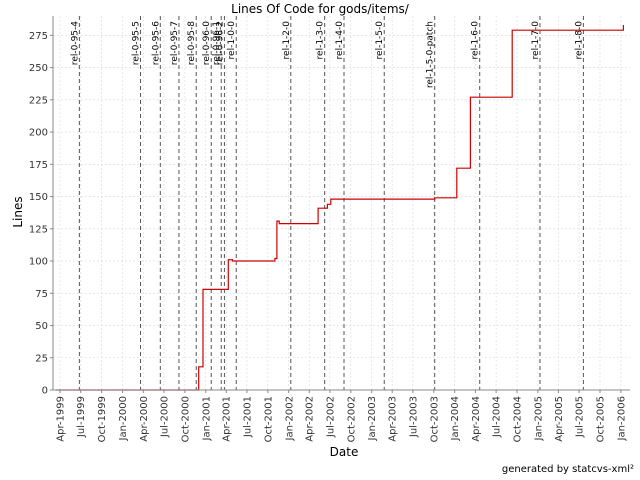 The image size is (640, 480). What do you see at coordinates (38, 262) in the screenshot?
I see `y-tick-label: 100` at bounding box center [38, 262].